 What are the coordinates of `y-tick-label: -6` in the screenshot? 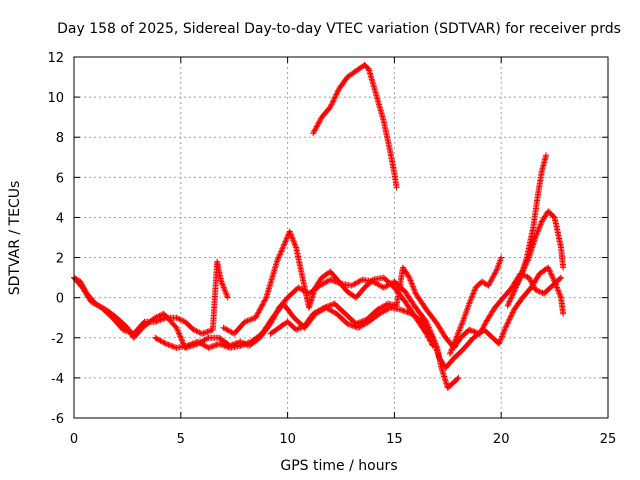 It's located at (57, 419).